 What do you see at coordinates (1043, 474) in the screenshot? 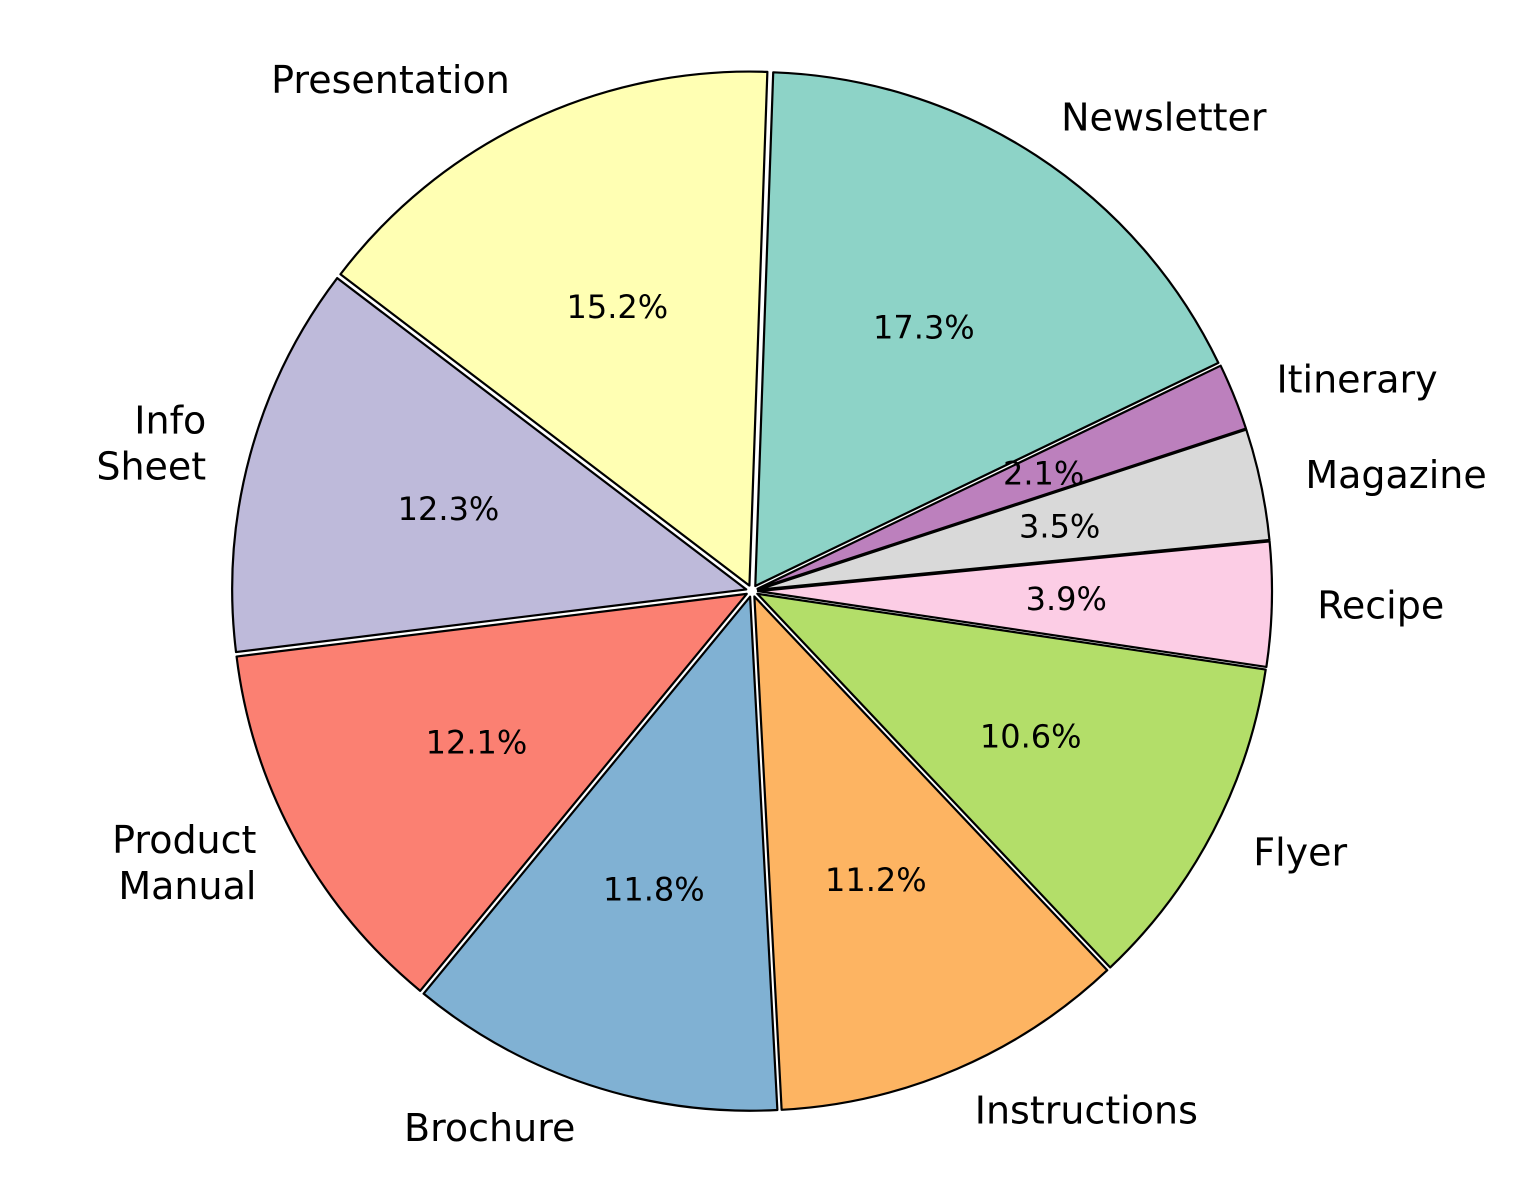
I see `pct-label-itinerary: 2.1%` at bounding box center [1043, 474].